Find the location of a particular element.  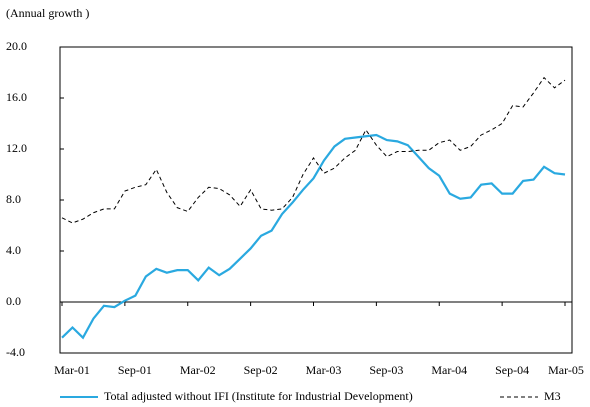

x-tick-label: Mar-01 is located at coordinates (72, 370).